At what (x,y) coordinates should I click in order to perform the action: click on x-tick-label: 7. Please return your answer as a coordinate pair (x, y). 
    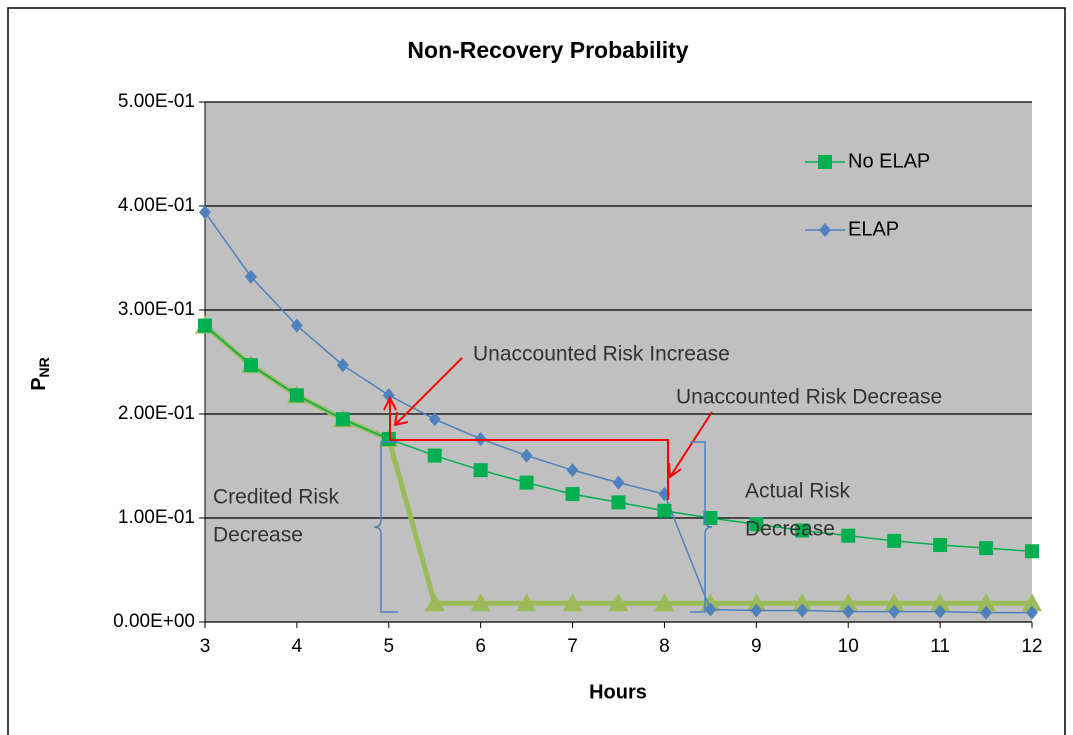
    Looking at the image, I should click on (572, 646).